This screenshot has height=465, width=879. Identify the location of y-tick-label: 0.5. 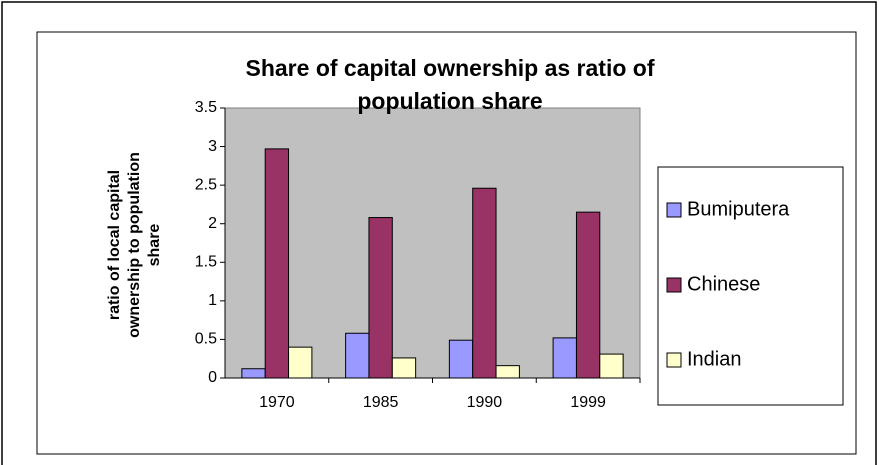
(206, 339).